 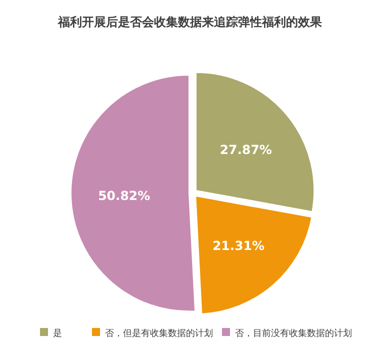 What do you see at coordinates (57, 333) in the screenshot?
I see `legend-label: 是` at bounding box center [57, 333].